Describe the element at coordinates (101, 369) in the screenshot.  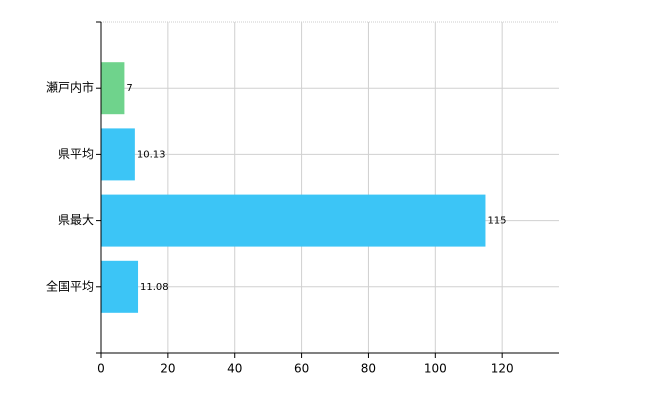
I see `x-tick-label: 0` at that location.